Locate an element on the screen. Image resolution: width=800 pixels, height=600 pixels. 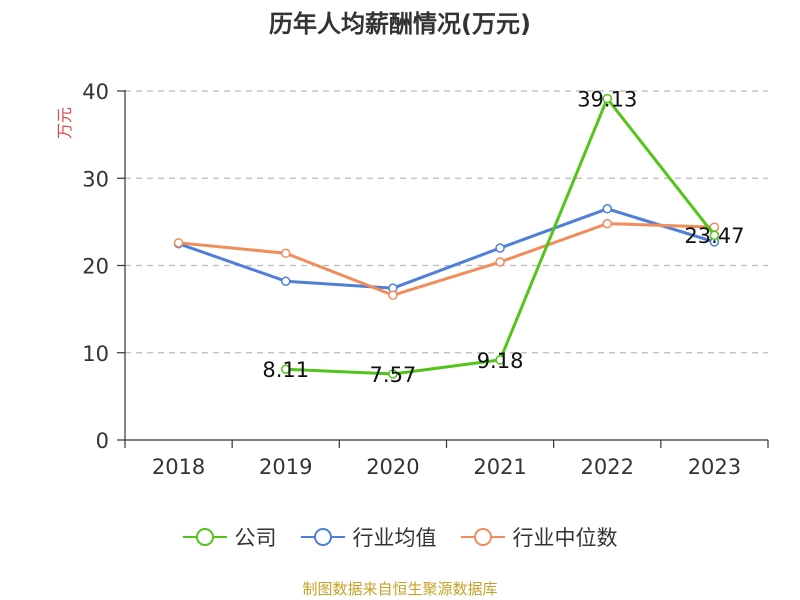
legend-item-industry-avg: 行业均值 is located at coordinates (368, 537).